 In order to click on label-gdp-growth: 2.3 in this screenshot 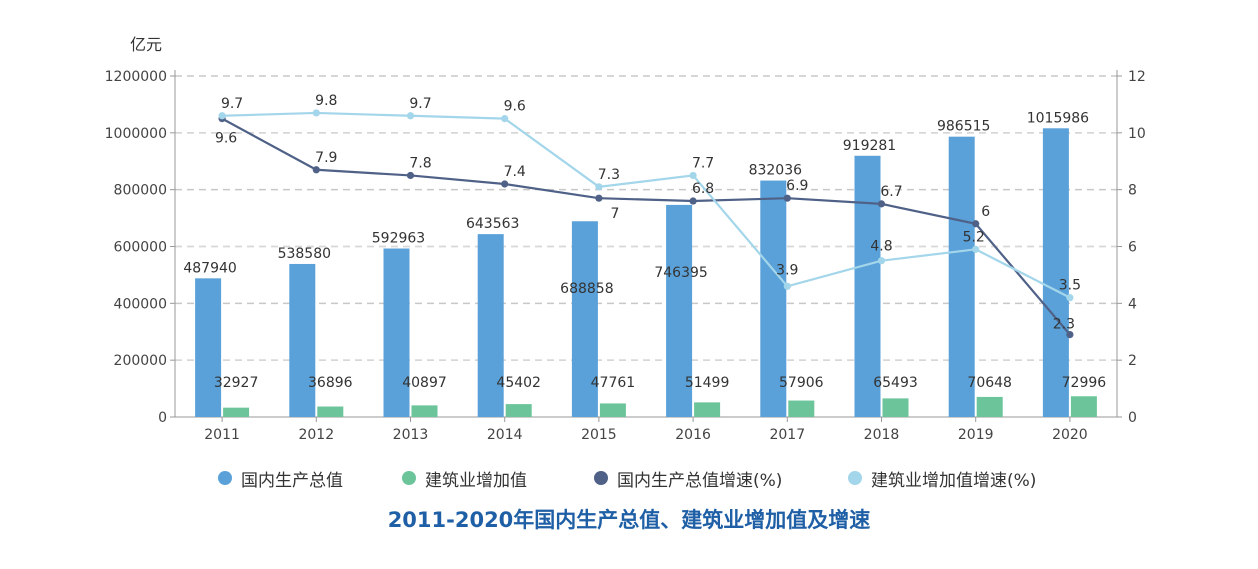, I will do `click(1064, 325)`.